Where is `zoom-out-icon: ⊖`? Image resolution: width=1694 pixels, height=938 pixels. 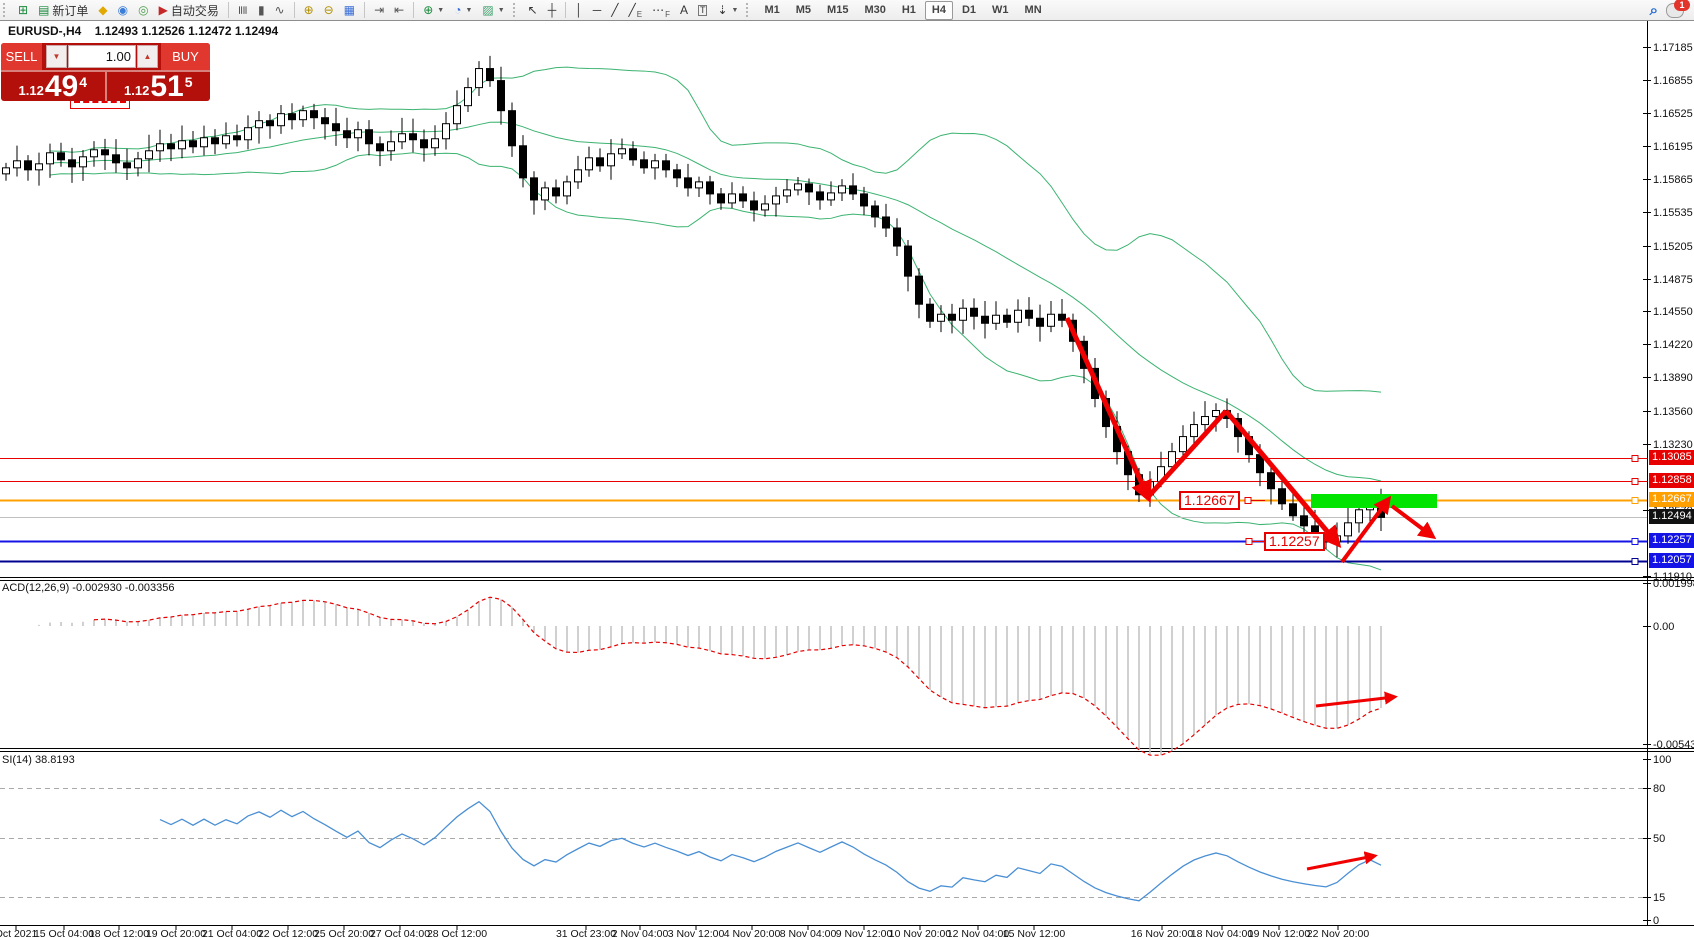 zoom-out-icon: ⊖ is located at coordinates (328, 10).